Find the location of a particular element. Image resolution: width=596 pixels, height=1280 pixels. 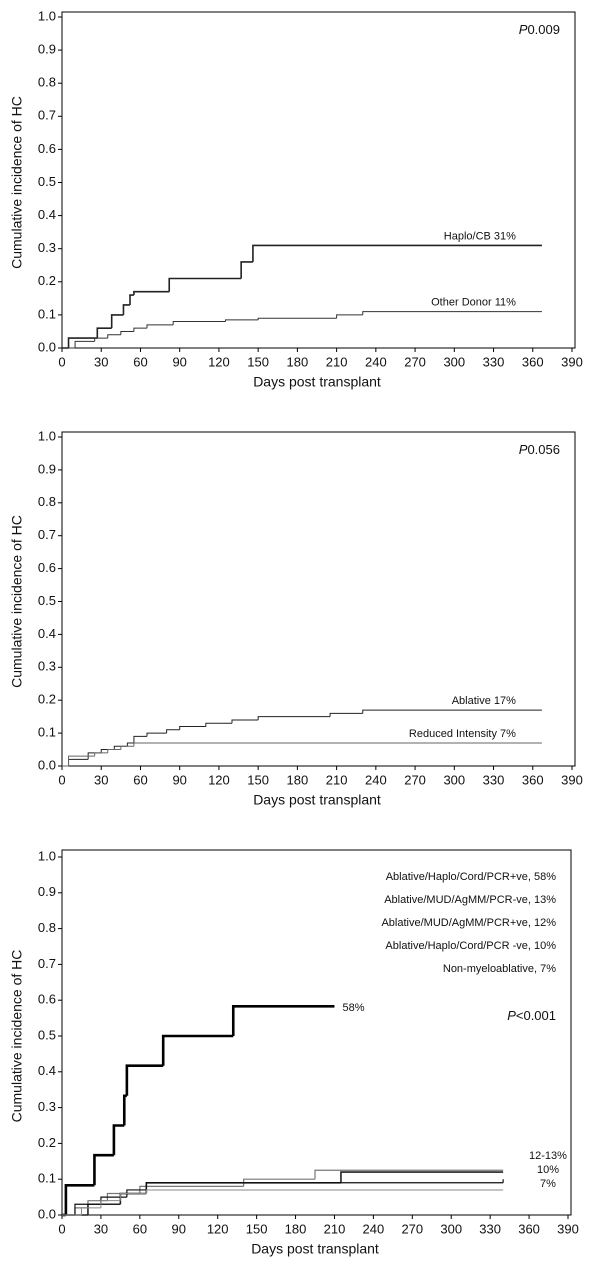

series-label: Reduced Intensity 7% is located at coordinates (462, 734).